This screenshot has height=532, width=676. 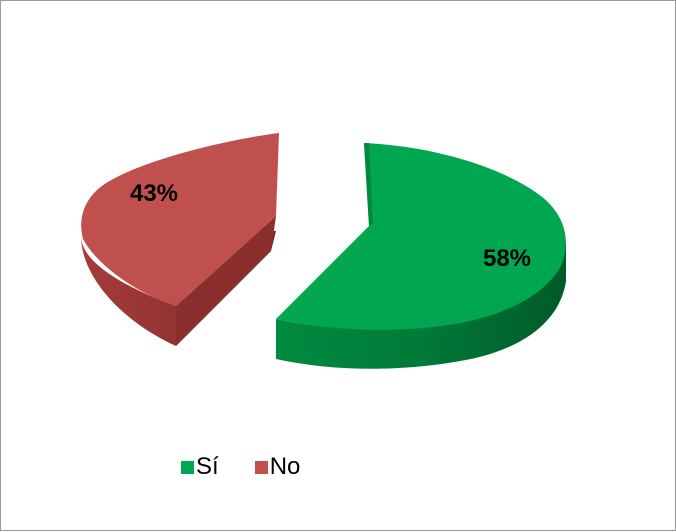 What do you see at coordinates (207, 467) in the screenshot?
I see `legend-label-si: Sí` at bounding box center [207, 467].